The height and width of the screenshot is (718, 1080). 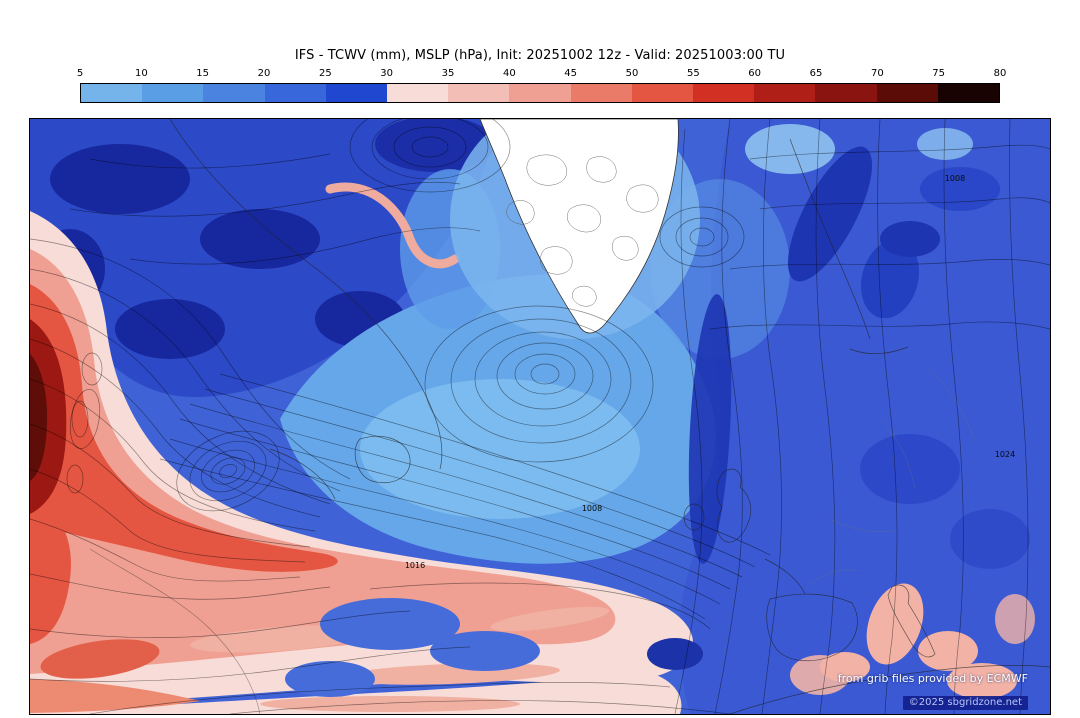 I want to click on colorbar-swatches, so click(x=540, y=93).